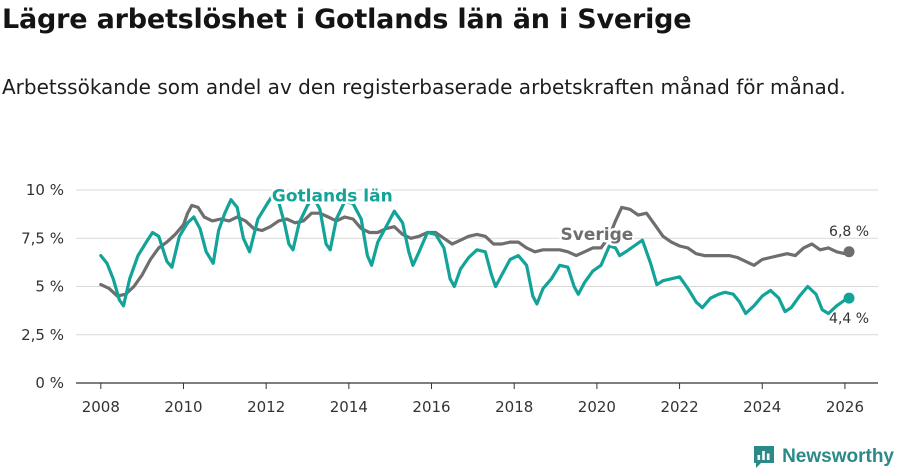  Describe the element at coordinates (849, 298) in the screenshot. I see `end-point-gotlands-län` at that location.